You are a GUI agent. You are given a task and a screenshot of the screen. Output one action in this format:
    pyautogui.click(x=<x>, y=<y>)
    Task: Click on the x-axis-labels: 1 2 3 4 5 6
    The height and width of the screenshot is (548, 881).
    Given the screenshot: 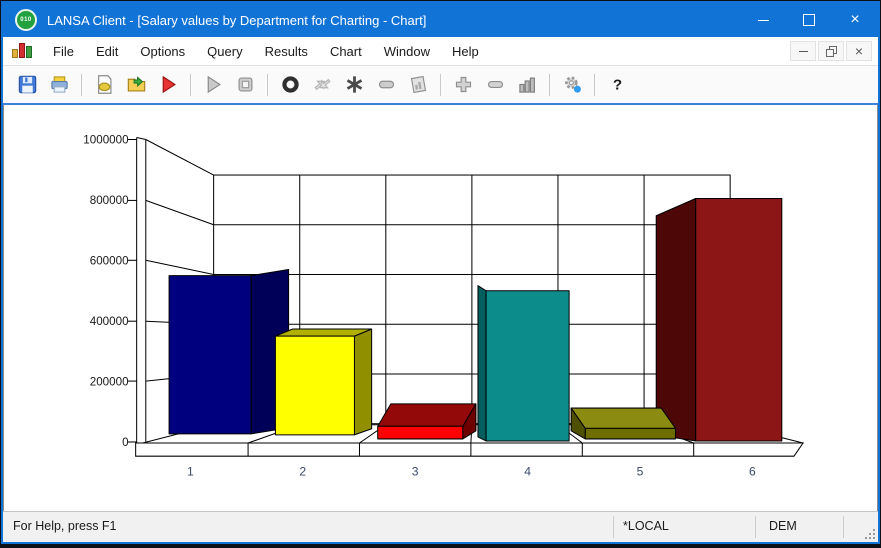 What is the action you would take?
    pyautogui.click(x=471, y=471)
    